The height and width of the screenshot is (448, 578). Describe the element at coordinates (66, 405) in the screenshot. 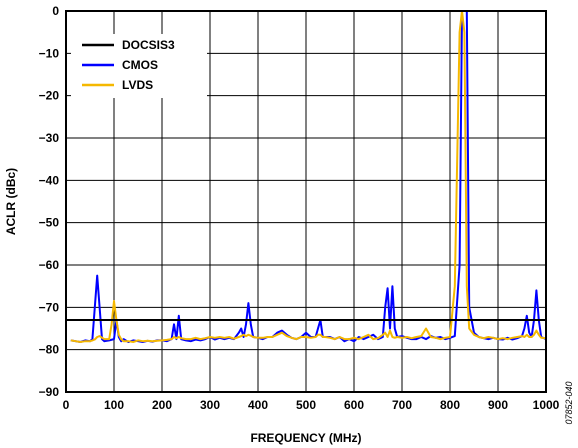

I see `x-tick-label: 0` at that location.